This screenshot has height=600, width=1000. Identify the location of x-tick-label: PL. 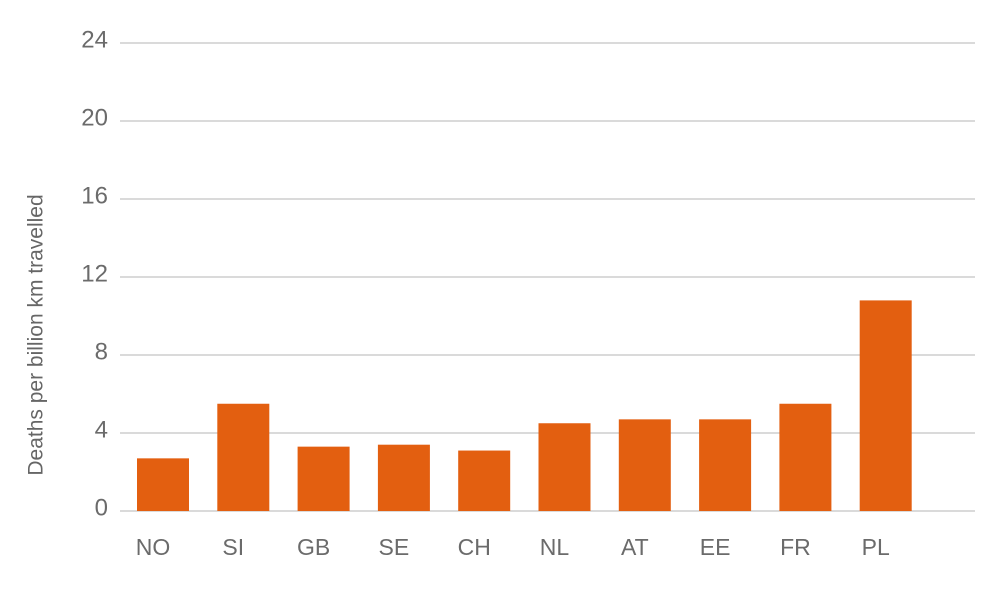
(876, 547).